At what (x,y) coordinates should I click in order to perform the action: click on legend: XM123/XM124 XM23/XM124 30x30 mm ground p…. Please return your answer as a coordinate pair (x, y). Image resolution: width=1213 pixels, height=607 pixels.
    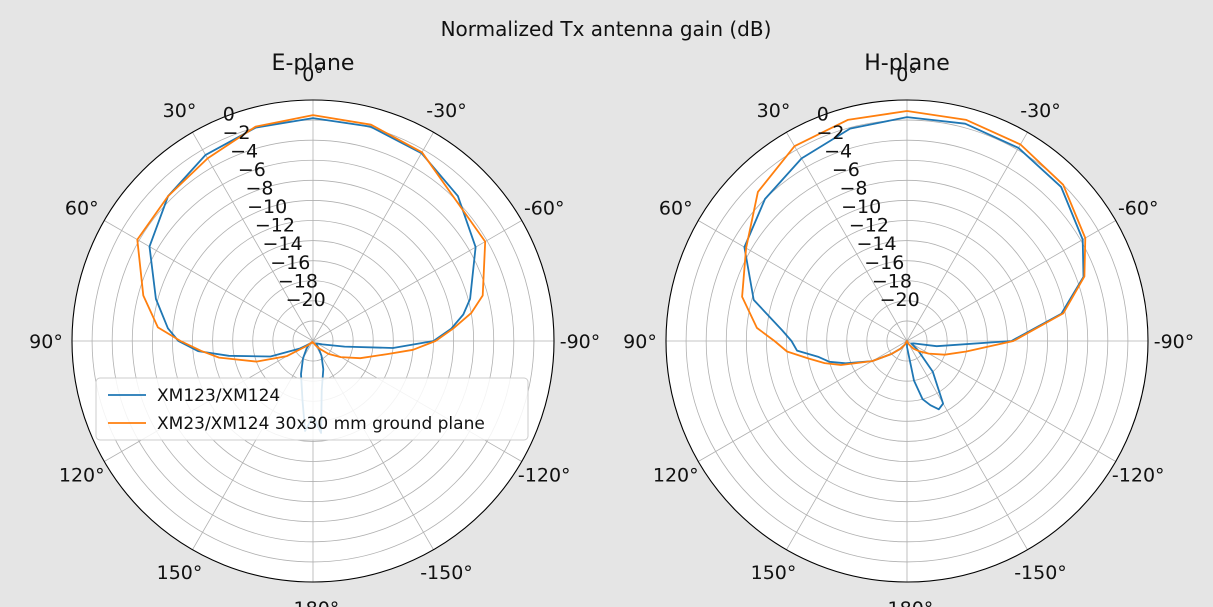
    Looking at the image, I should click on (312, 409).